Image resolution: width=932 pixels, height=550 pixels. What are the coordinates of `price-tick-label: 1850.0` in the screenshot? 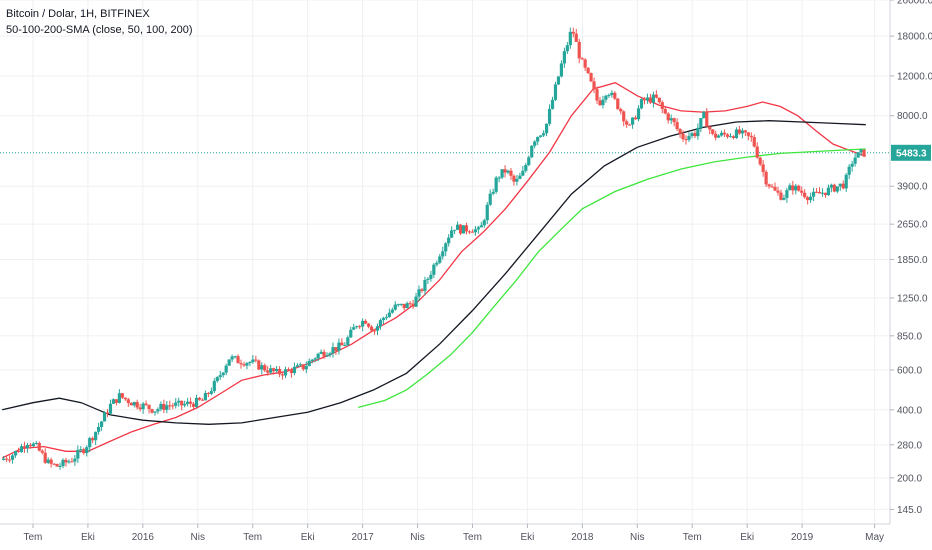 It's located at (912, 260).